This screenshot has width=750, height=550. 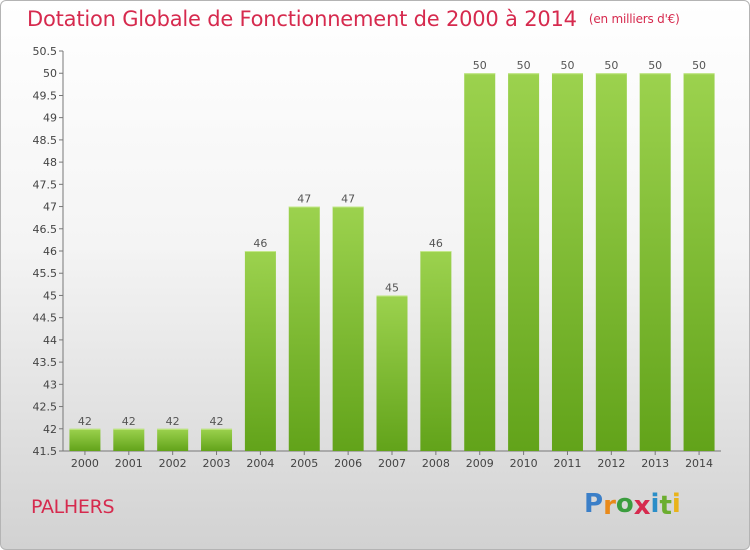 What do you see at coordinates (594, 504) in the screenshot?
I see `logo-letter: P` at bounding box center [594, 504].